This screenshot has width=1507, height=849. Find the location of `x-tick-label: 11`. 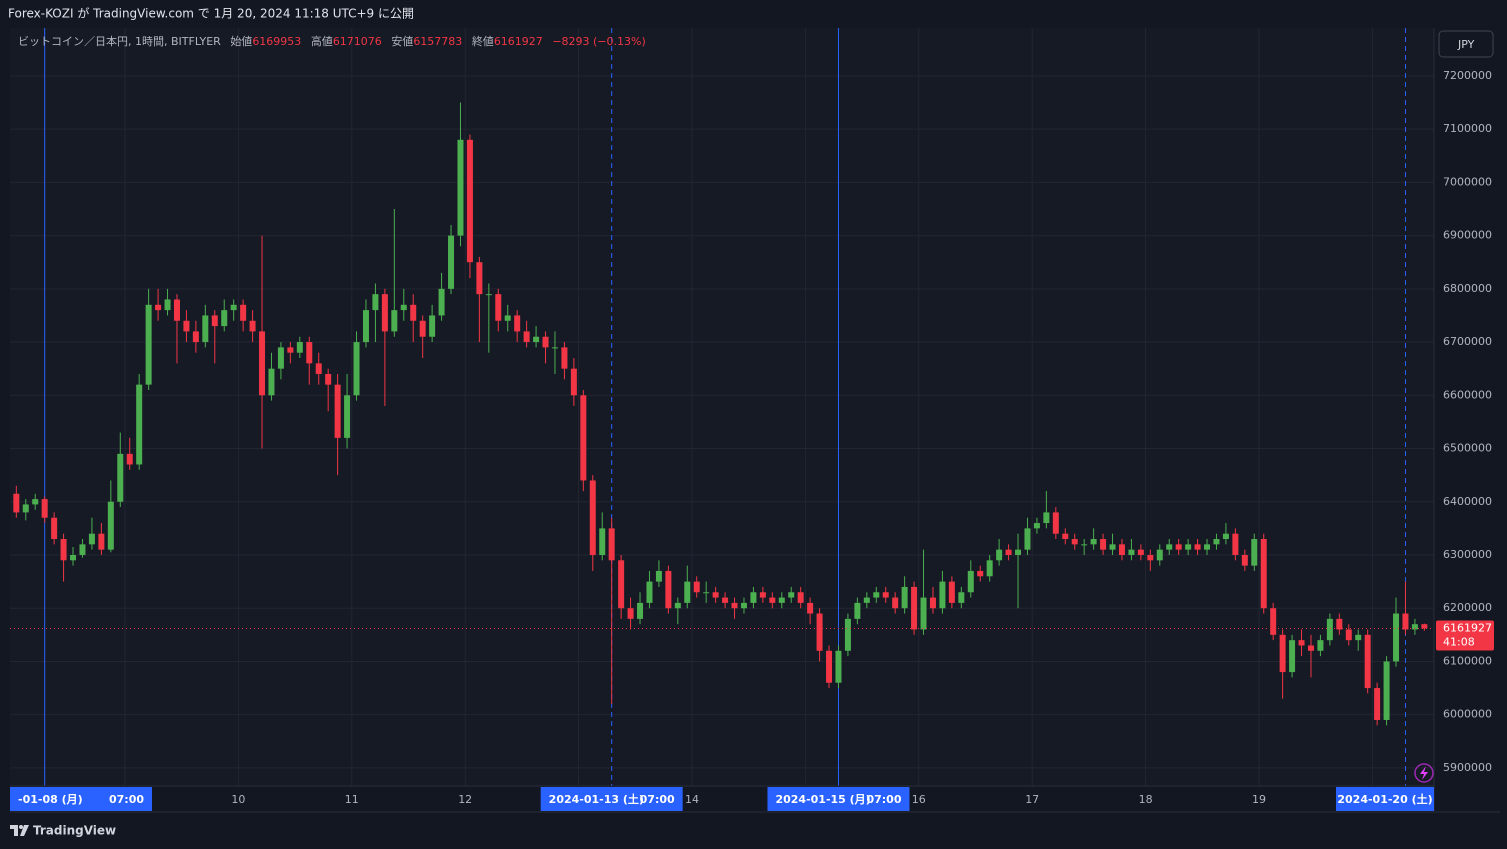

x-tick-label: 11 is located at coordinates (352, 799).